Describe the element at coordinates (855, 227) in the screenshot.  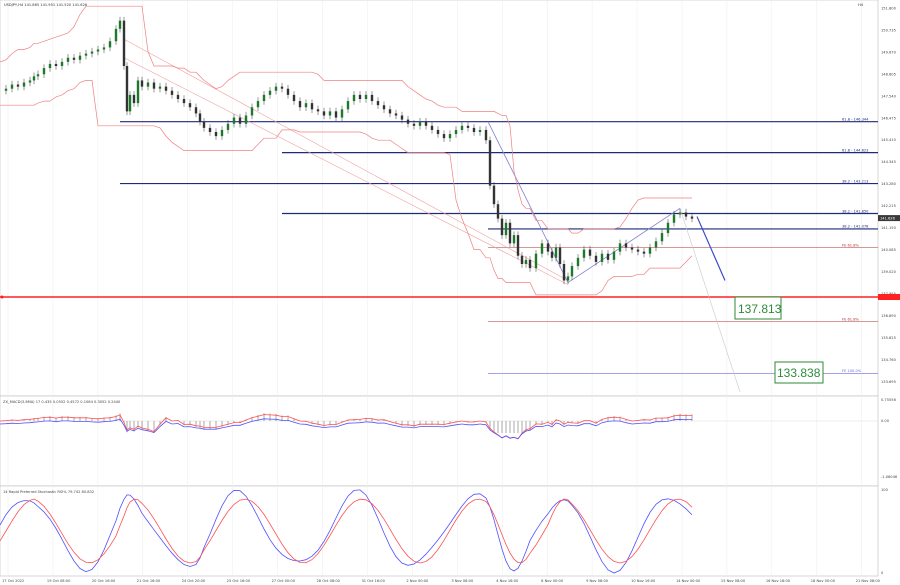
I see `level-label: 38.2 - 141.078` at that location.